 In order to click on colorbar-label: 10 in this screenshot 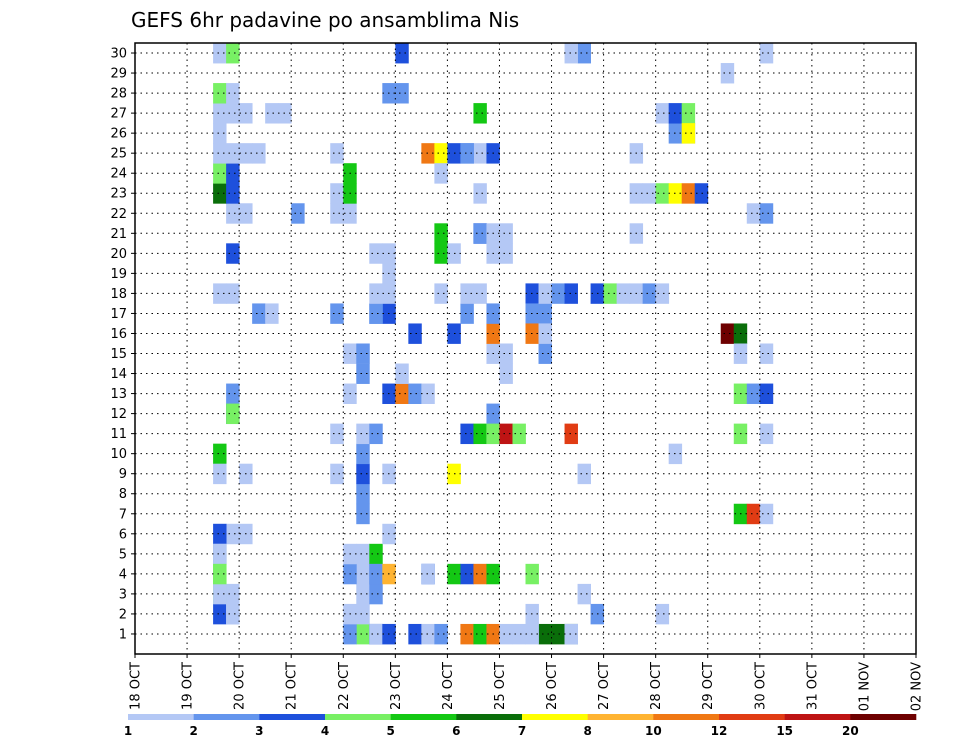, I will do `click(653, 731)`.